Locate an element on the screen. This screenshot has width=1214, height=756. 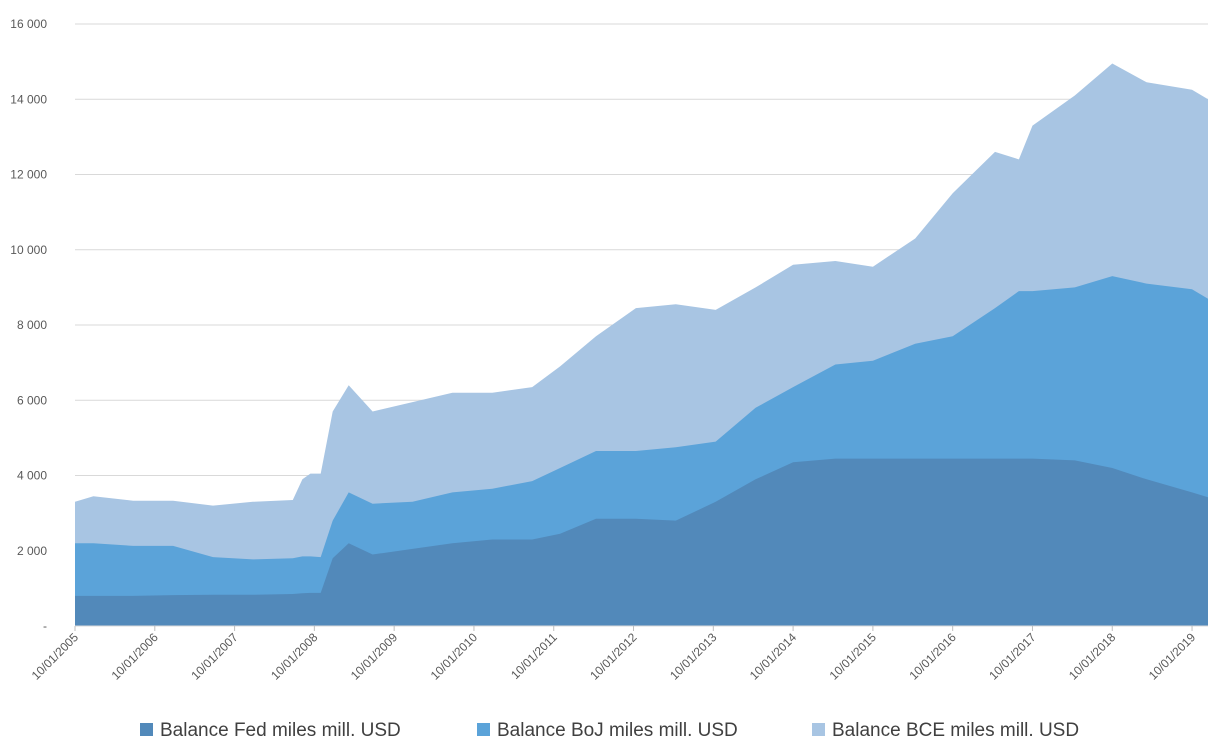
x-tick-label: 10/01/2010 is located at coordinates (454, 656).